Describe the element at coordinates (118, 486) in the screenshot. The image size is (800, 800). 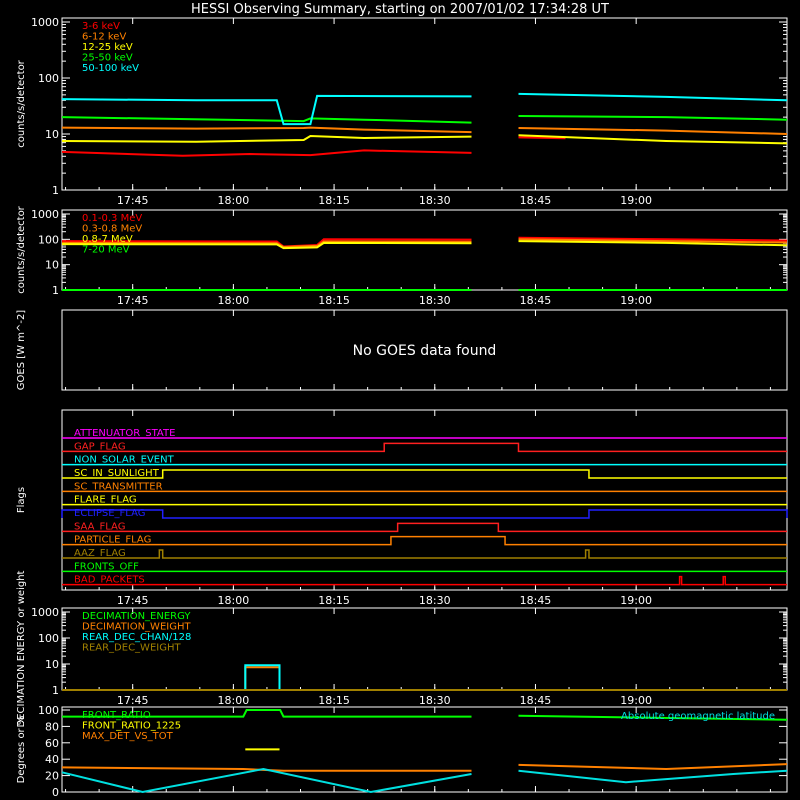
I see `flag-label: SC_TRANSMITTER` at that location.